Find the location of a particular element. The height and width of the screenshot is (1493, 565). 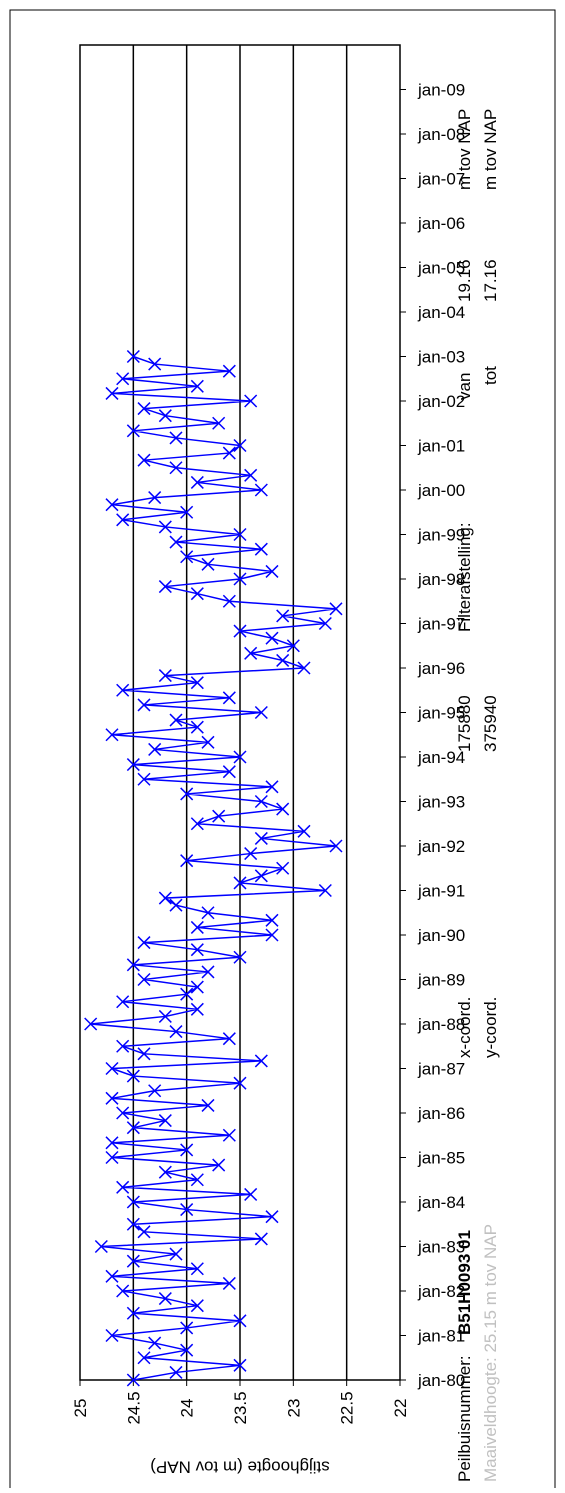

x-tick-label: jan-02 is located at coordinates (441, 401).